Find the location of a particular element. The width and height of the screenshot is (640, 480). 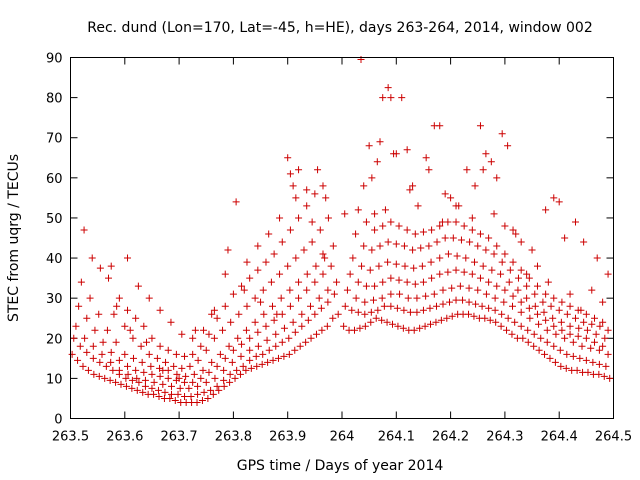

x-tick-label: 264.2 is located at coordinates (450, 437).